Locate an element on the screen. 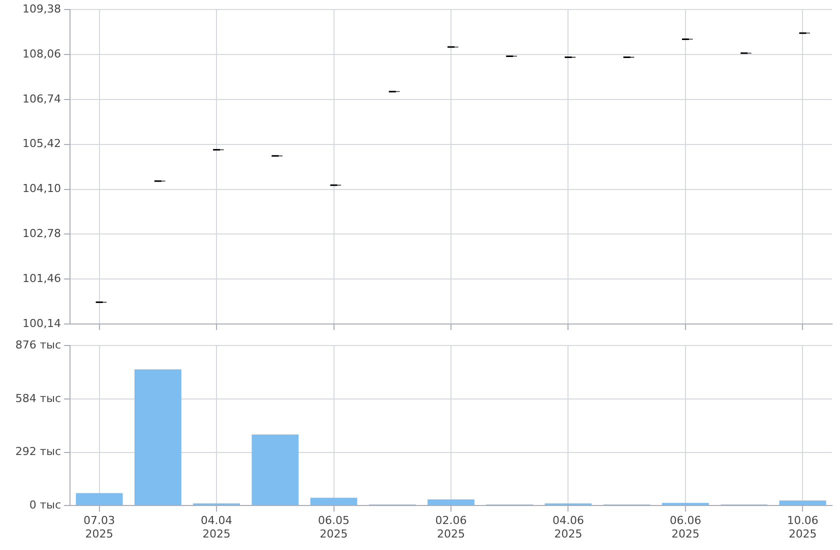 The image size is (840, 550). x-tick-label: 04.06 2025 is located at coordinates (568, 527).